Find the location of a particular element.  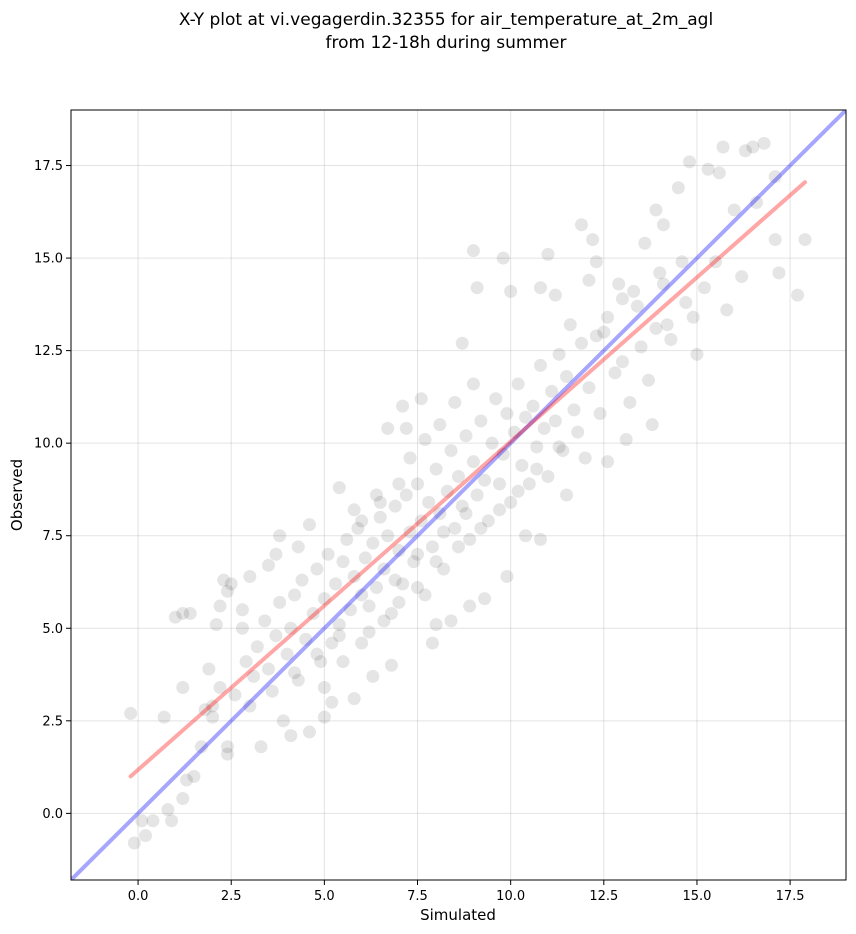

x-axis-label: Simulated is located at coordinates (458, 915).